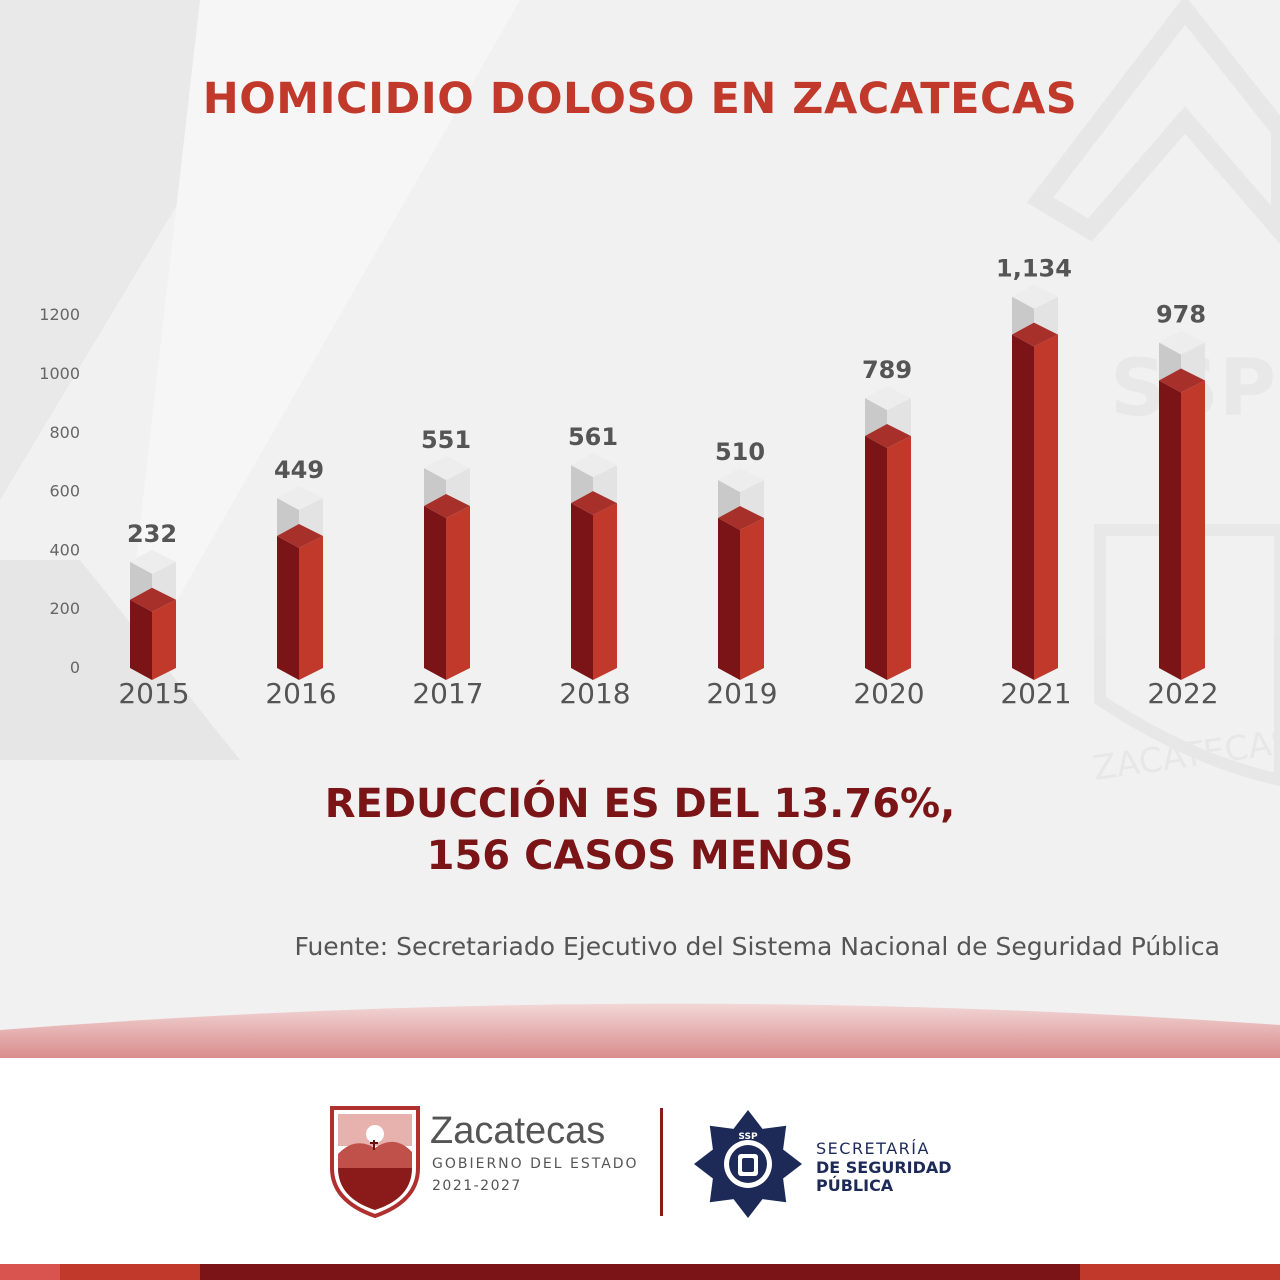 This screenshot has height=1280, width=1280. I want to click on x-tick-label: 2019, so click(741, 693).